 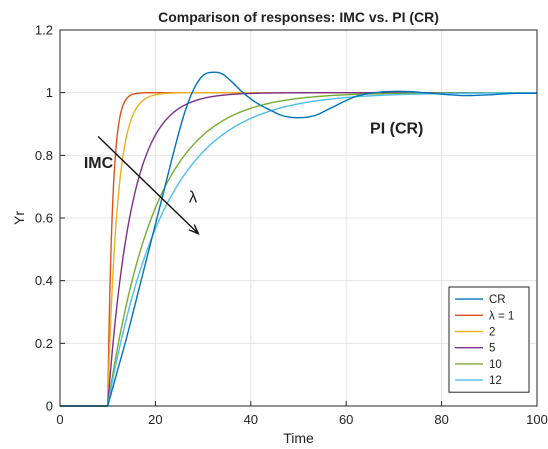 What do you see at coordinates (155, 419) in the screenshot?
I see `x-tick-label: 20` at bounding box center [155, 419].